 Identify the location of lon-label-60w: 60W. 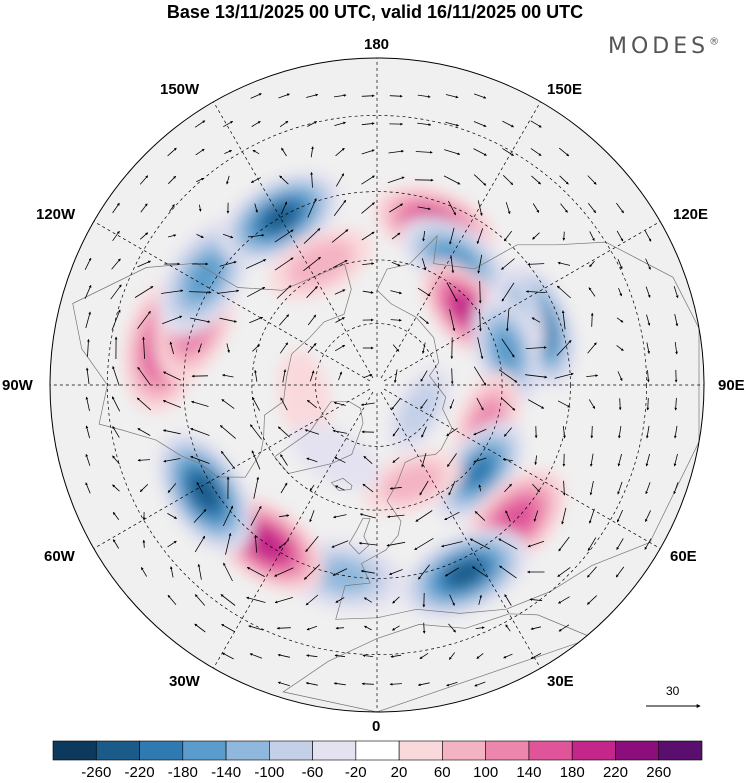
(59, 556).